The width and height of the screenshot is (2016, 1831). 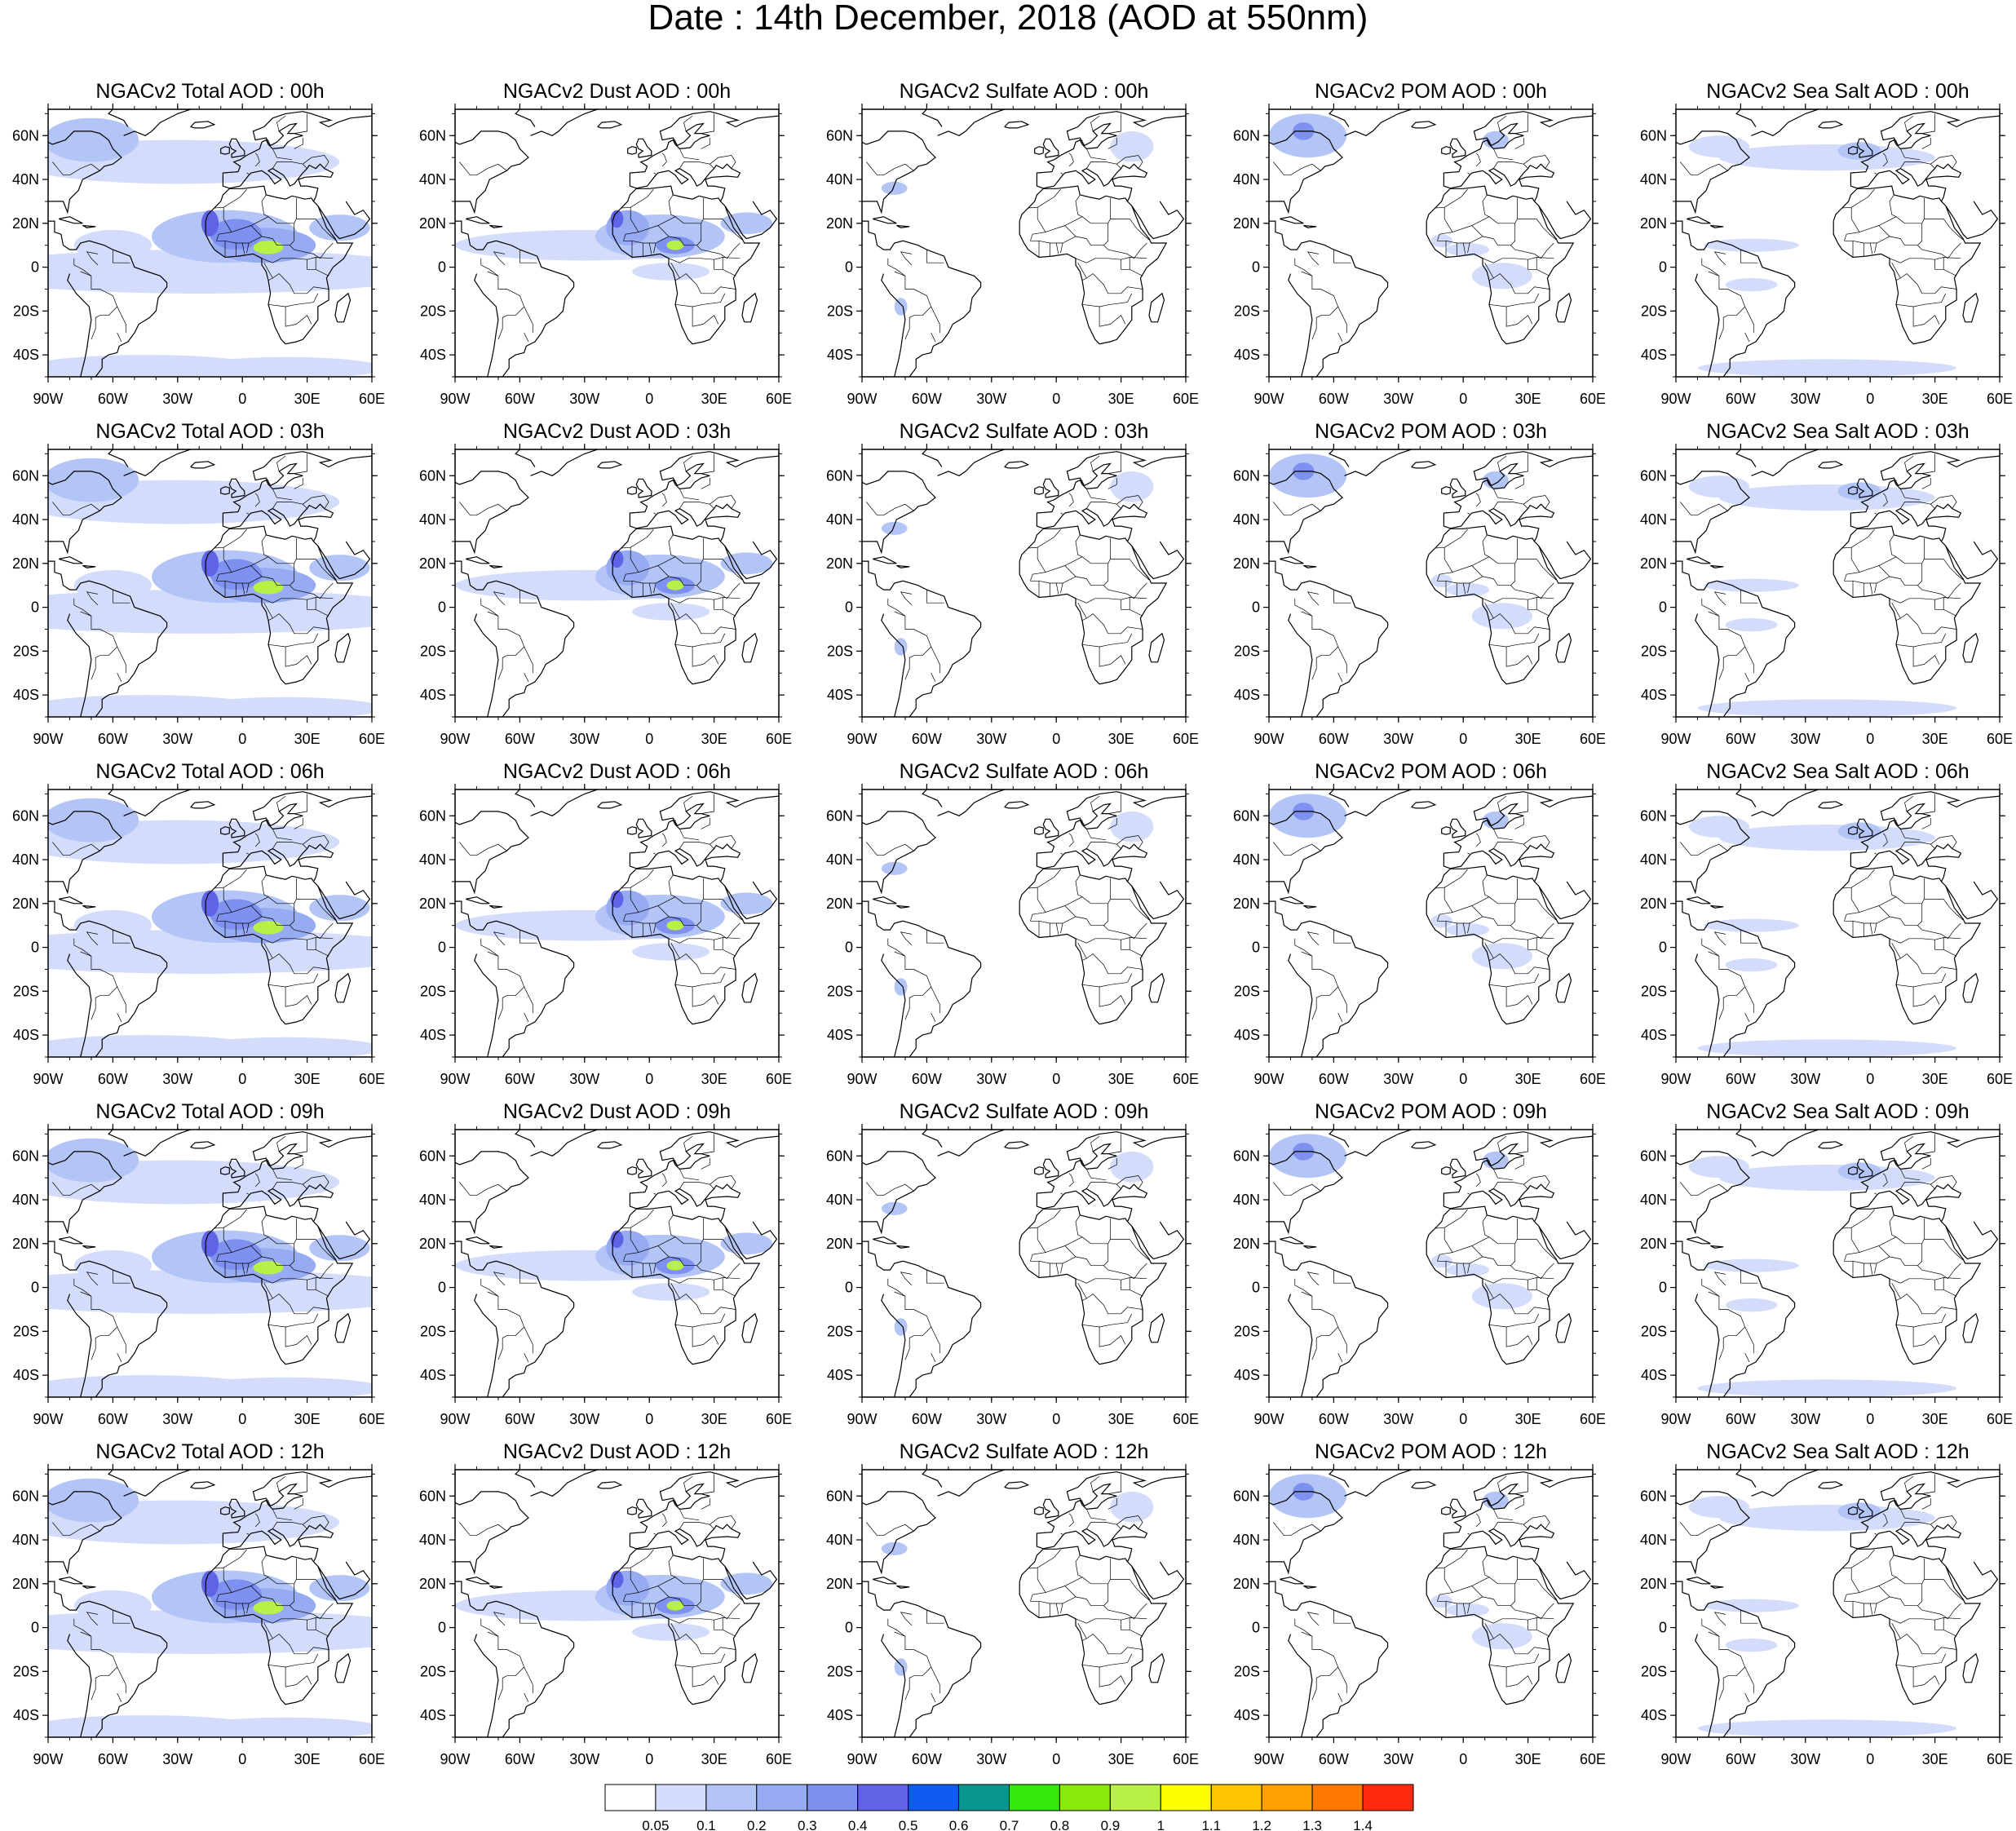 I want to click on panel-title: NGACv2 POM AOD : 03h, so click(x=1431, y=431).